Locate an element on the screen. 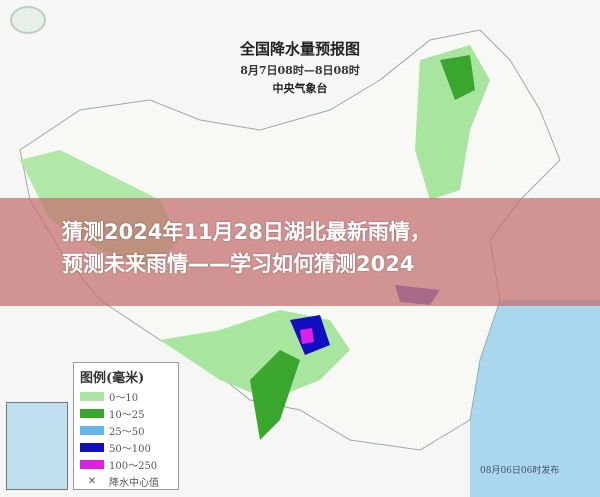 The width and height of the screenshot is (600, 497). map-issuer: 中央气象台 is located at coordinates (300, 88).